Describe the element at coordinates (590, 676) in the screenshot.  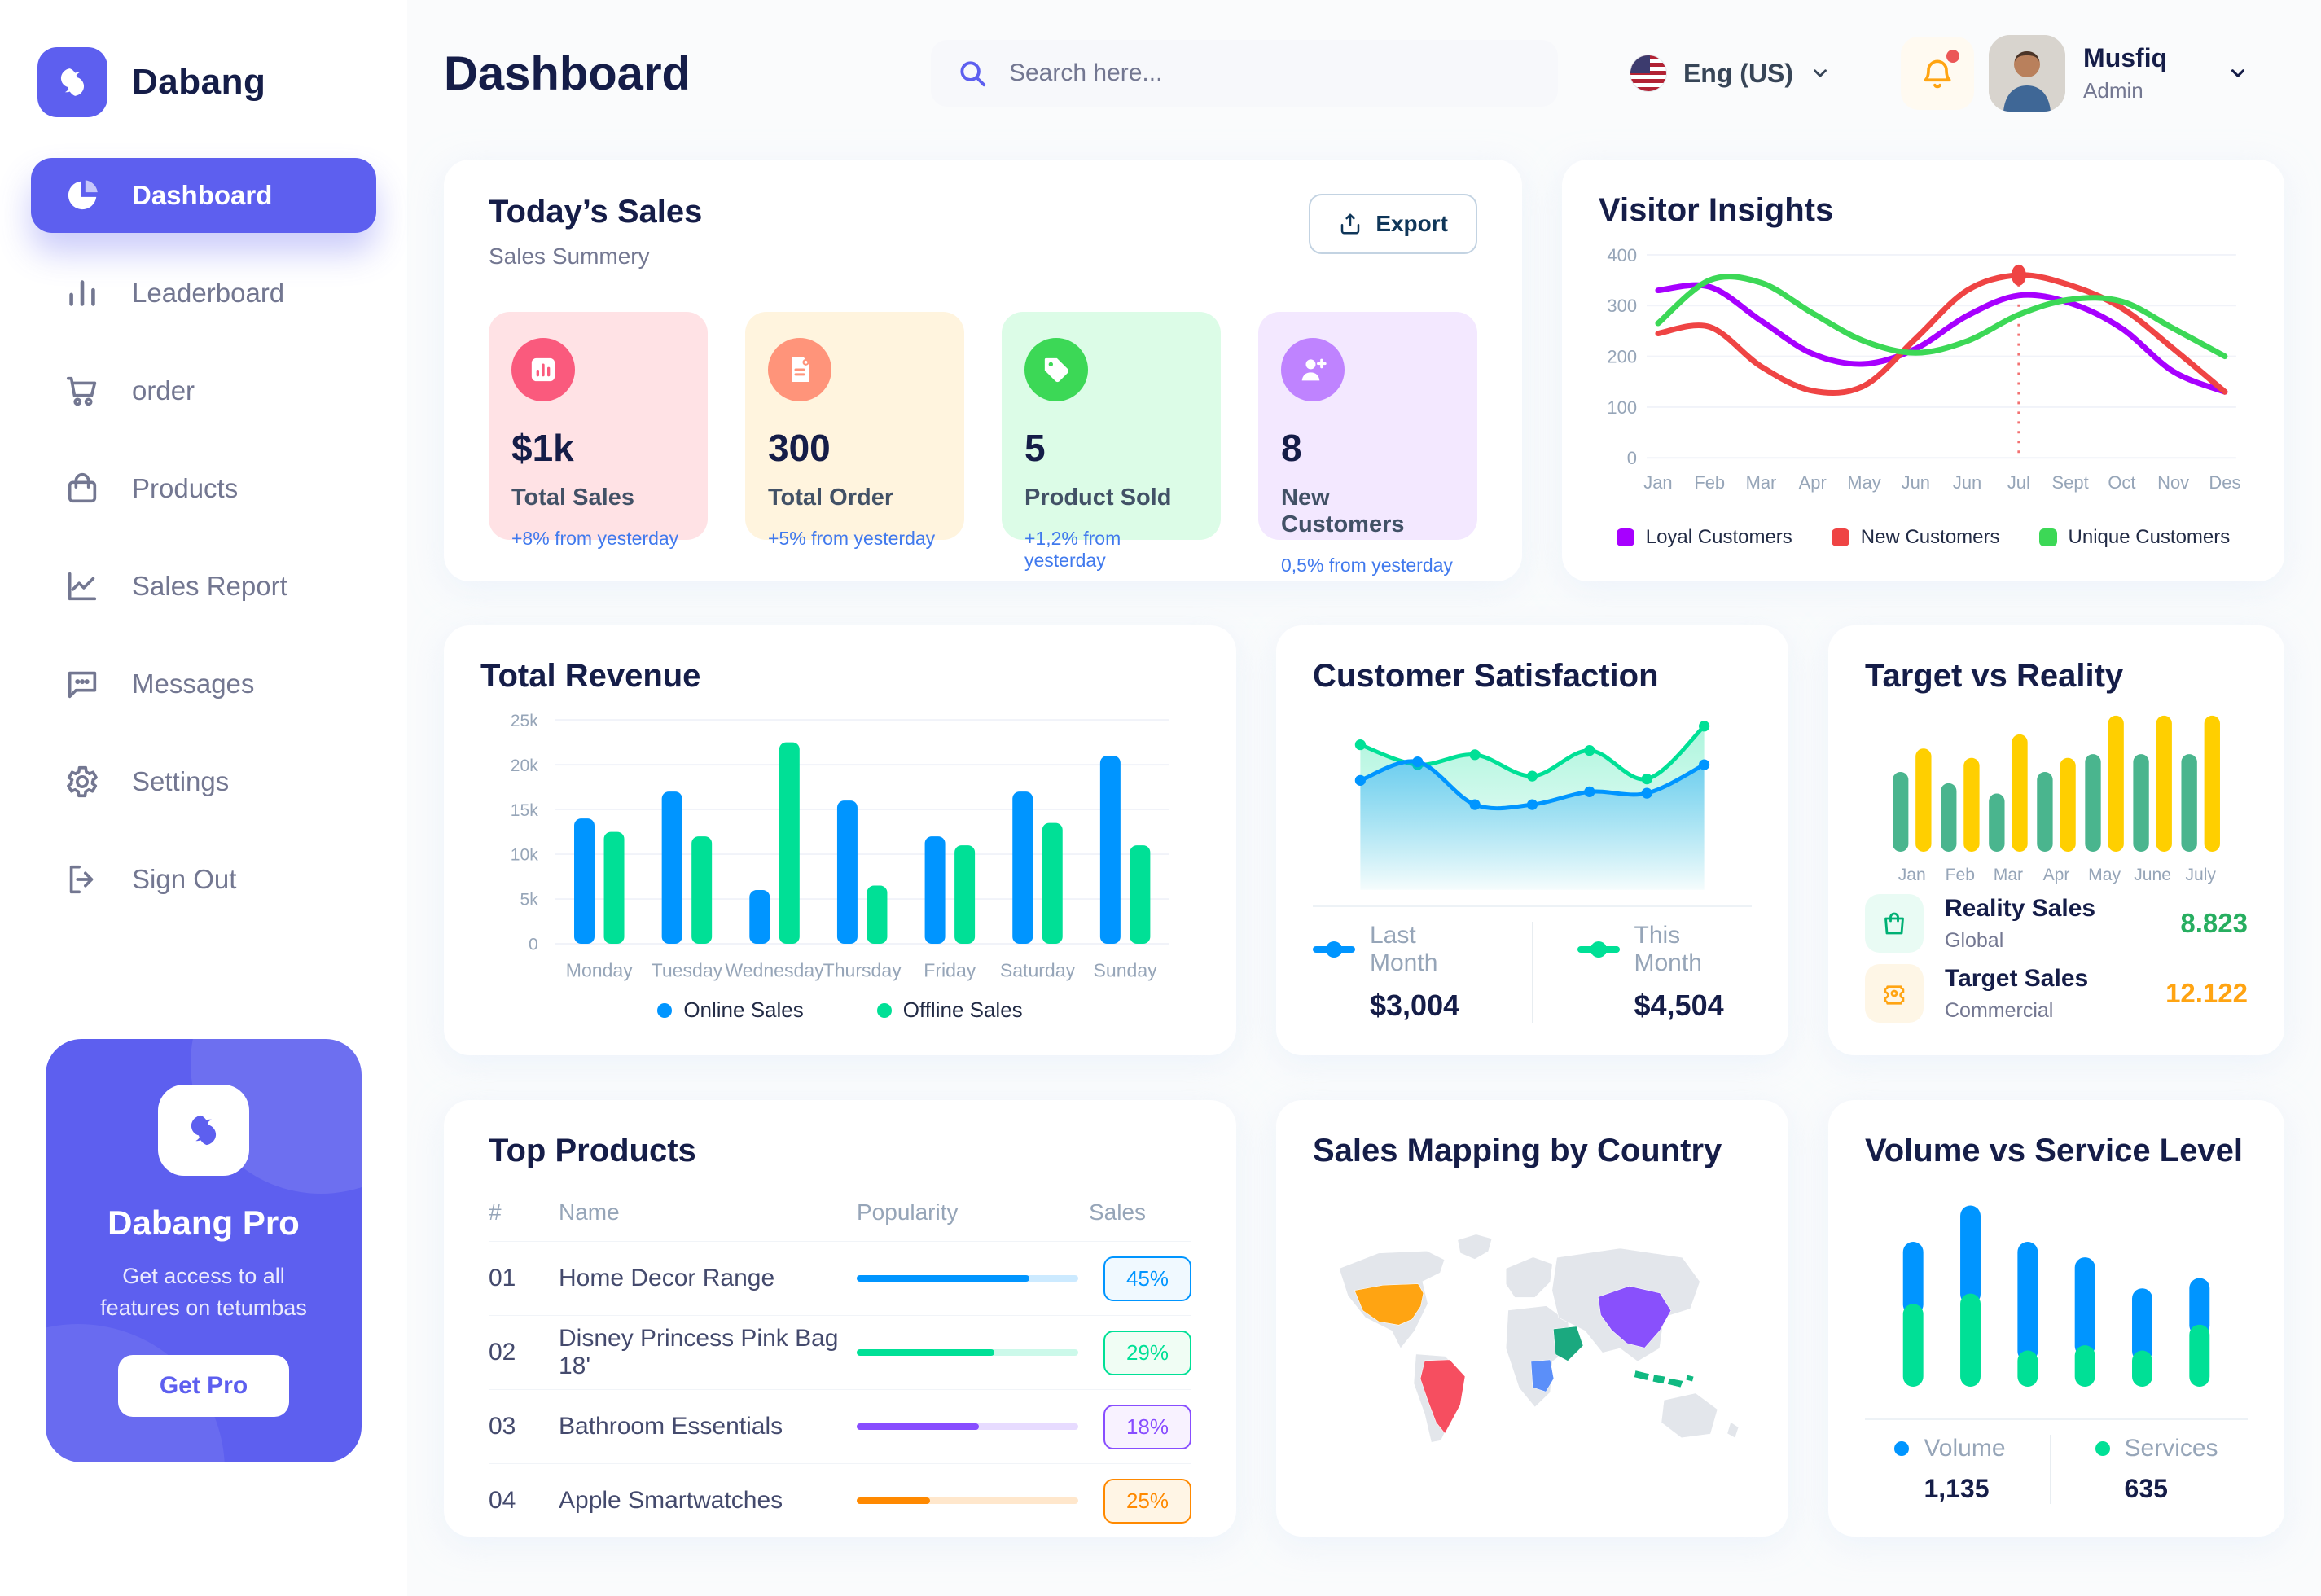
I see `total-revenue-title: Total Revenue` at that location.